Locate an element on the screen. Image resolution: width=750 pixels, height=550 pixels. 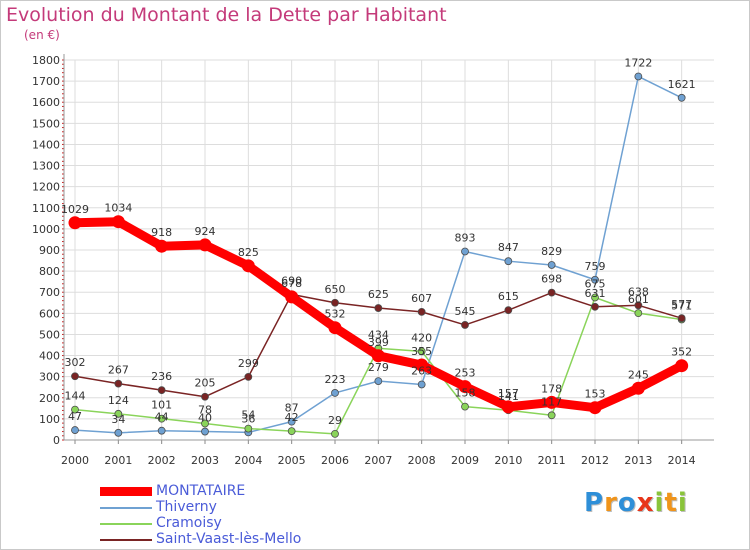
data-label: 124 is located at coordinates (118, 400).